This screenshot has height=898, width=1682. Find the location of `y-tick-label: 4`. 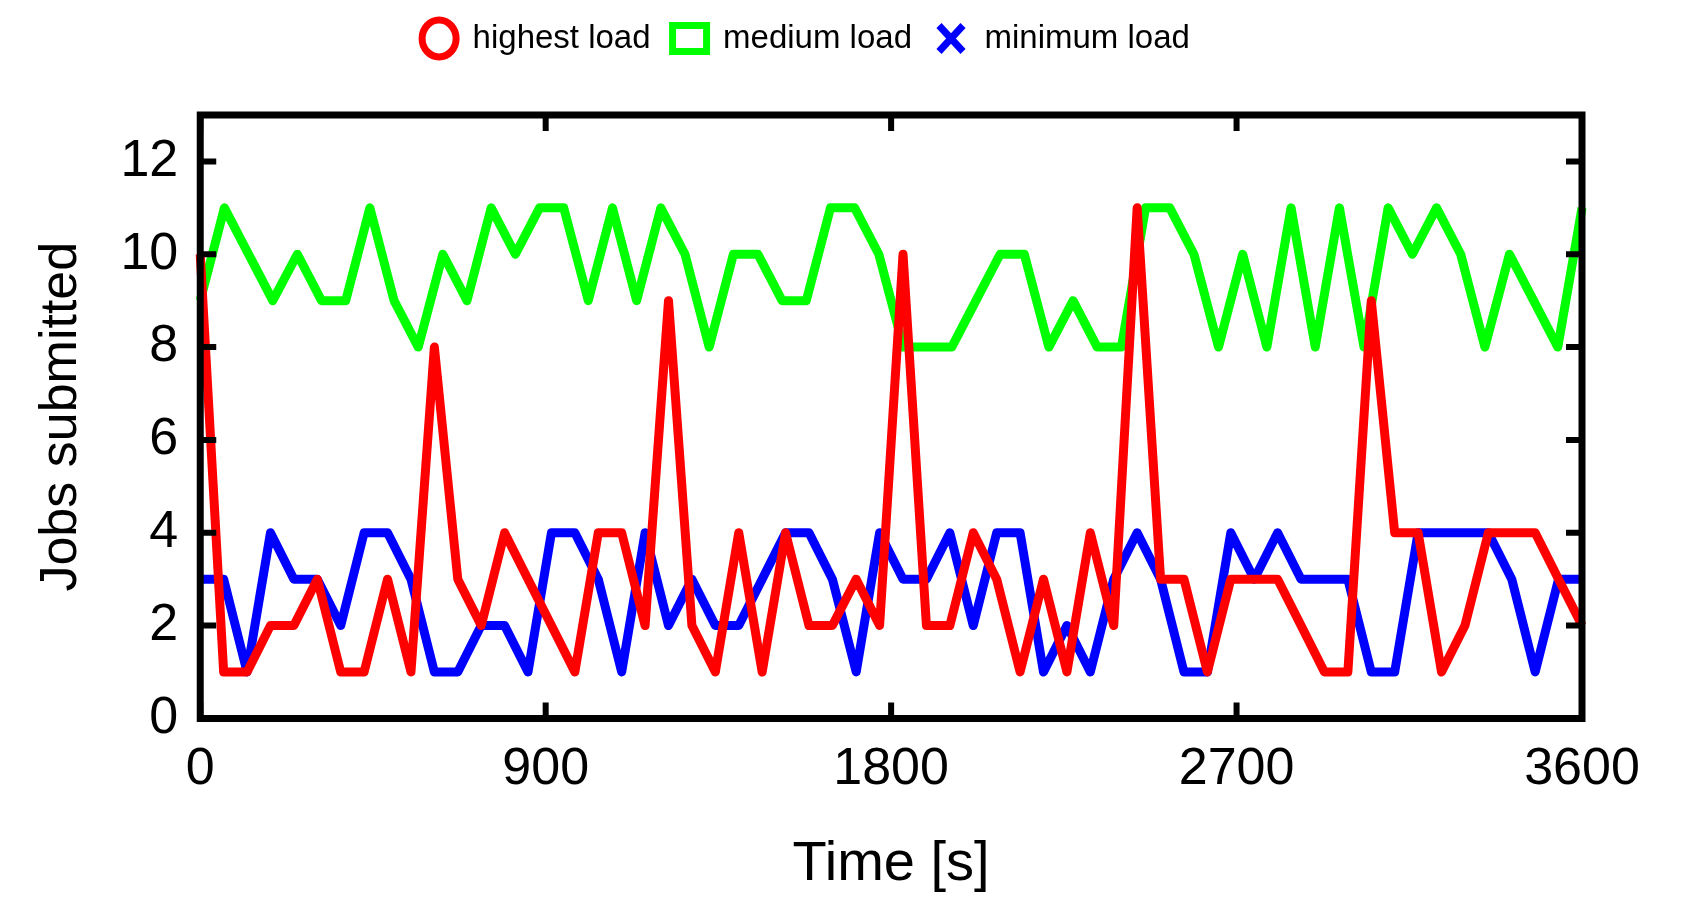

y-tick-label: 4 is located at coordinates (164, 529).